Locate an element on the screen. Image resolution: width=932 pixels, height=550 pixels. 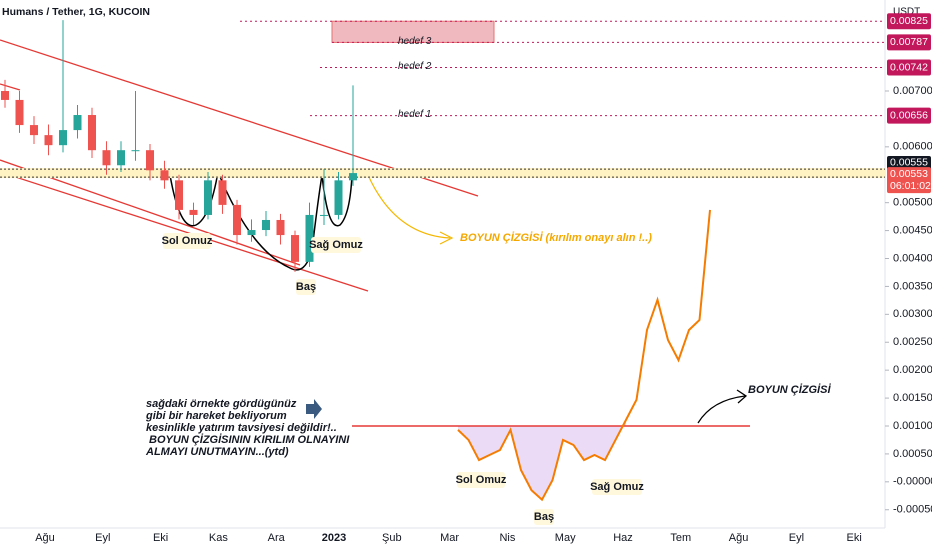
x-tick-label: Şub is located at coordinates (392, 538).